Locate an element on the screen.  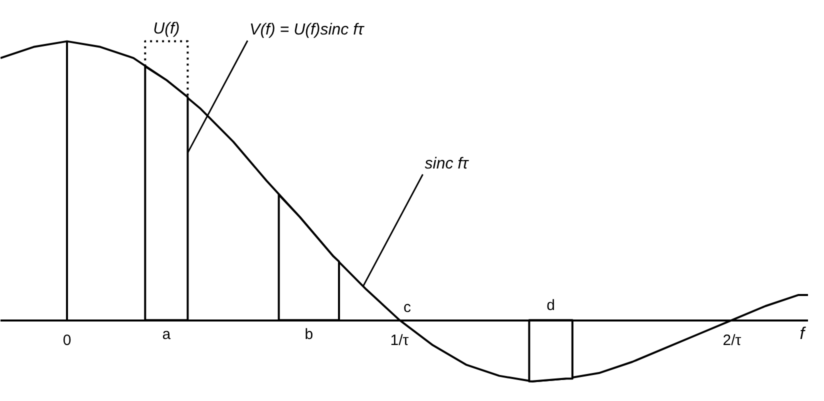
annotation: V(f) = U(f)sinc fτ is located at coordinates (307, 30).